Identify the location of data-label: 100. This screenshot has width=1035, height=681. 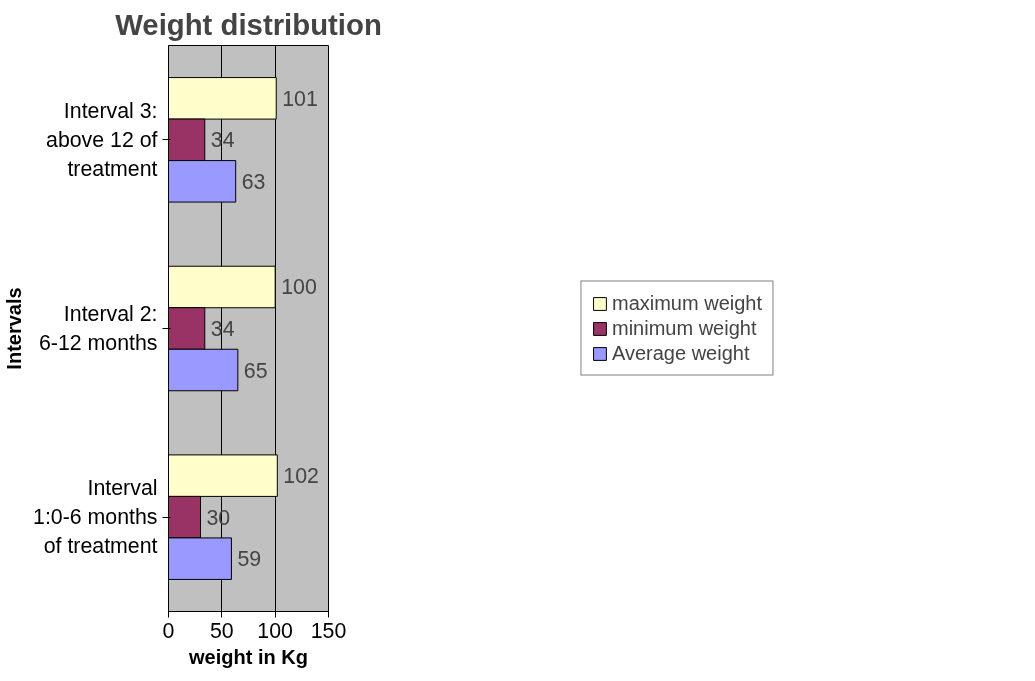
(299, 287).